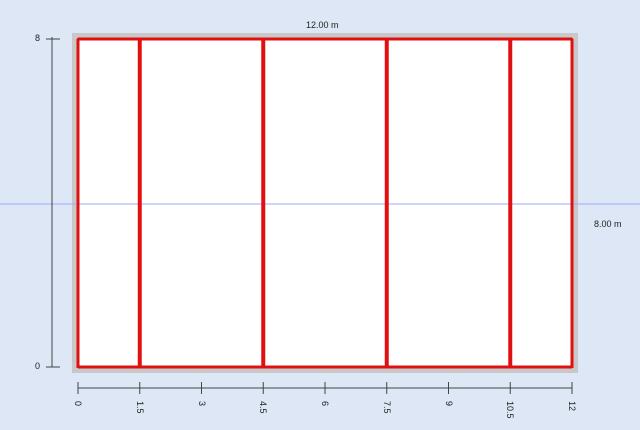 This screenshot has width=640, height=430. Describe the element at coordinates (38, 38) in the screenshot. I see `y-tick-label: 8` at that location.